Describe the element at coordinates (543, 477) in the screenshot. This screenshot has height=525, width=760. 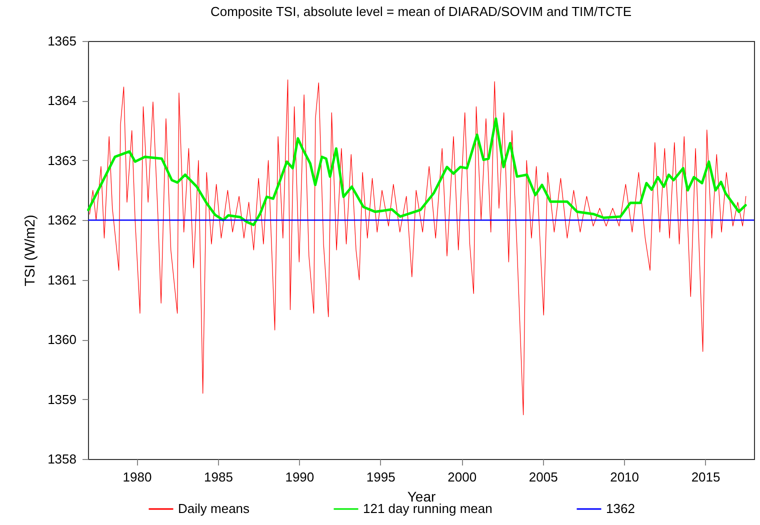
I see `x-tick-label: 2005` at that location.